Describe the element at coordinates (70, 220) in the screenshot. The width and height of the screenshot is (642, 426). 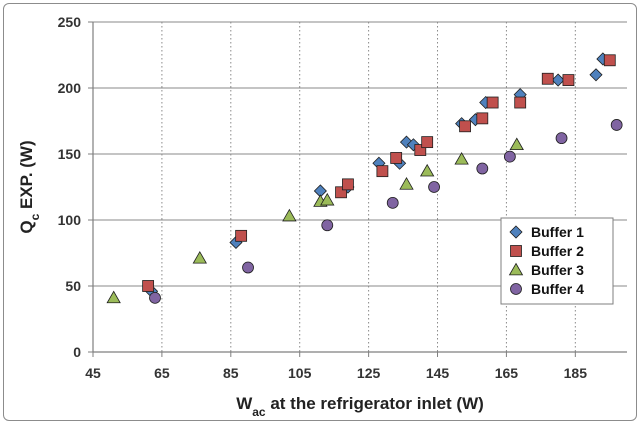
I see `y-tick-label: 100` at that location.